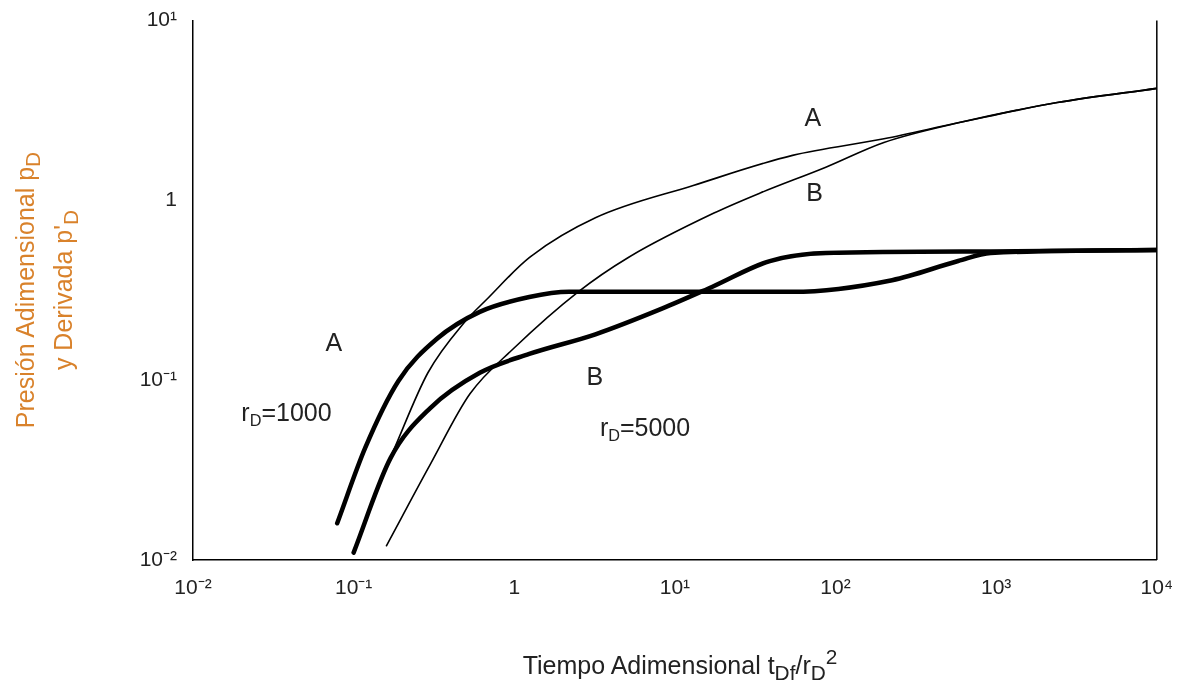  I want to click on x-tick-label: 10⁴, so click(1156, 587).